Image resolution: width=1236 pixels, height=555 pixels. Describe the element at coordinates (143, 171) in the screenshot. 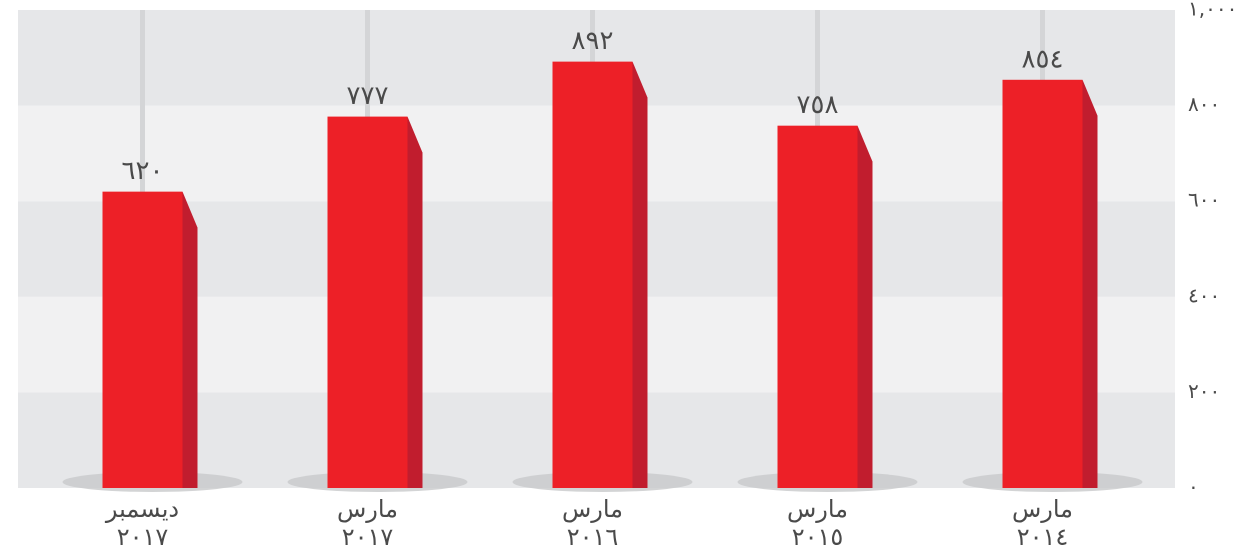

I see `value-label: ٦٢٠` at that location.